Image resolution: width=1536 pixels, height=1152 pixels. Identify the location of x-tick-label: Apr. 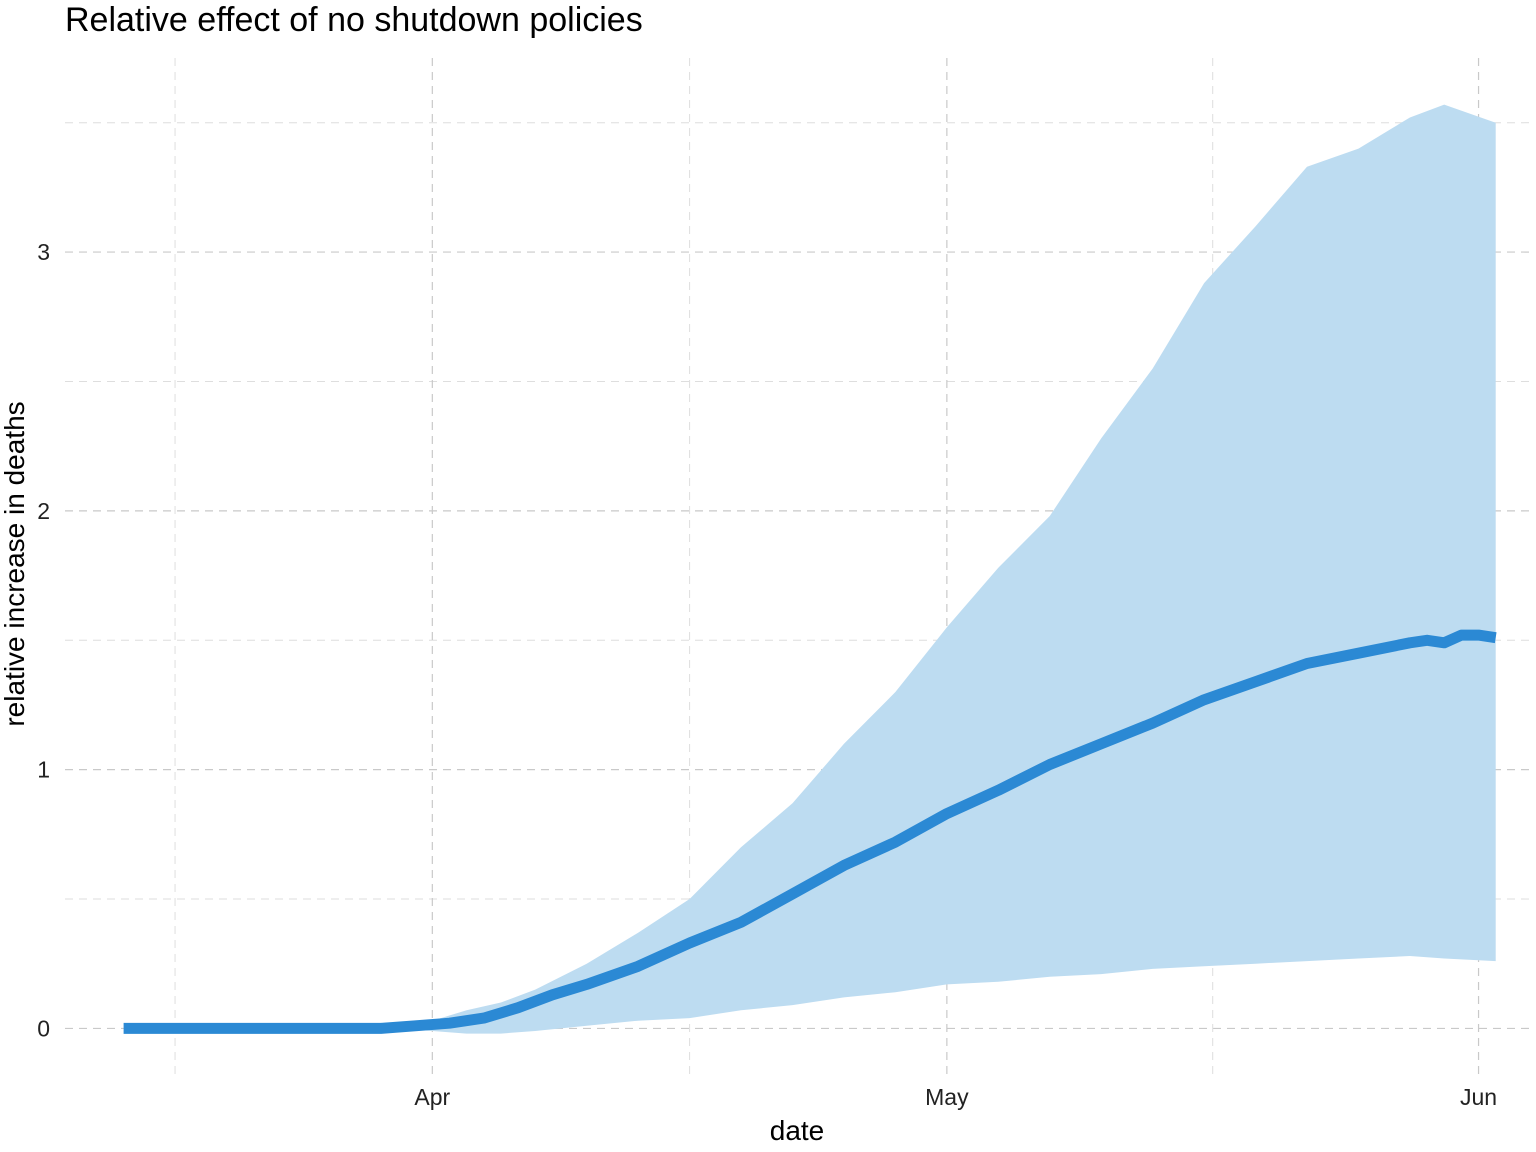
(432, 1097).